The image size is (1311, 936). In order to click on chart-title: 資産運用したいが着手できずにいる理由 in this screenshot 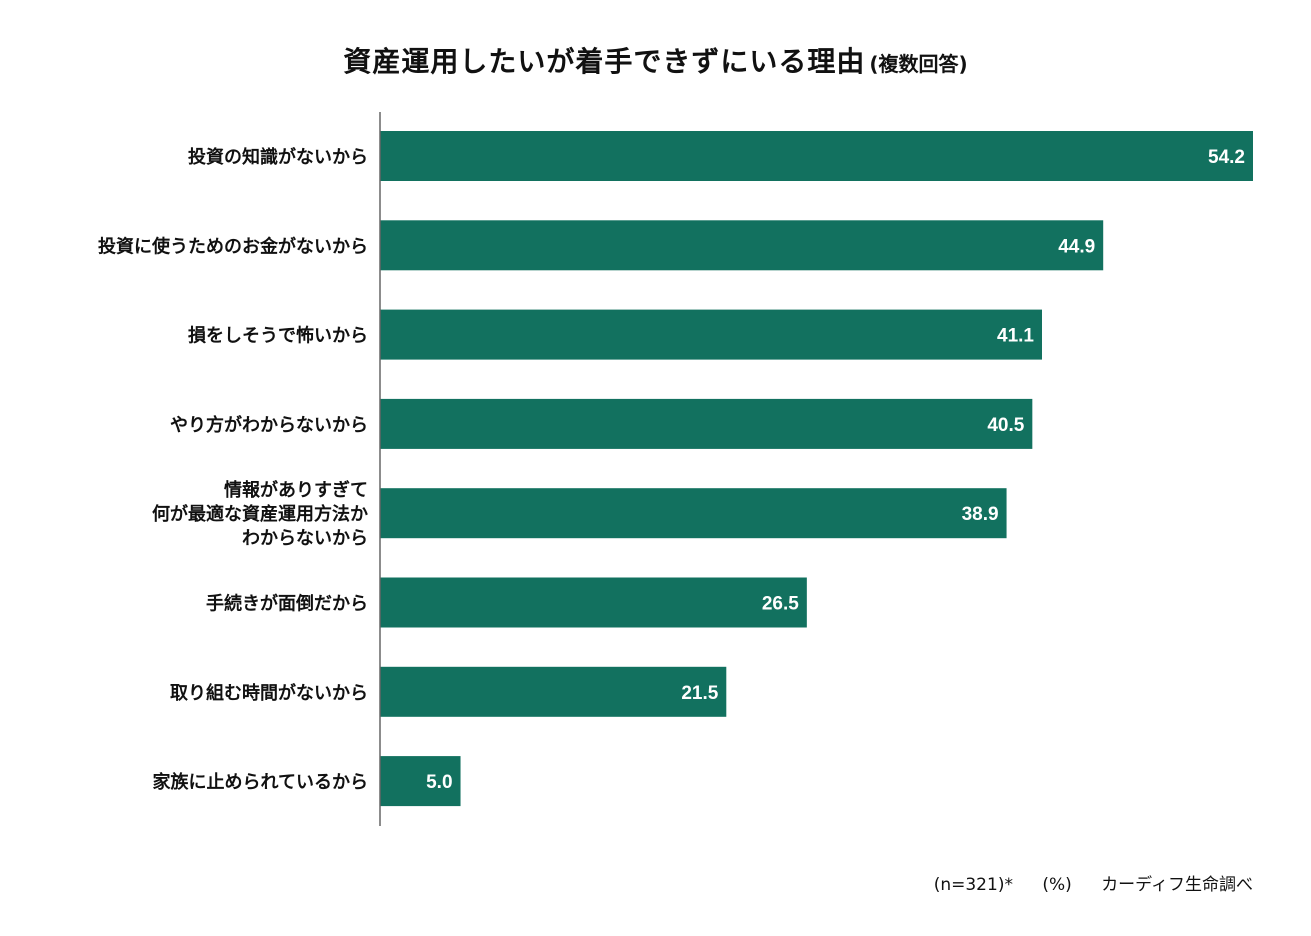, I will do `click(604, 61)`.